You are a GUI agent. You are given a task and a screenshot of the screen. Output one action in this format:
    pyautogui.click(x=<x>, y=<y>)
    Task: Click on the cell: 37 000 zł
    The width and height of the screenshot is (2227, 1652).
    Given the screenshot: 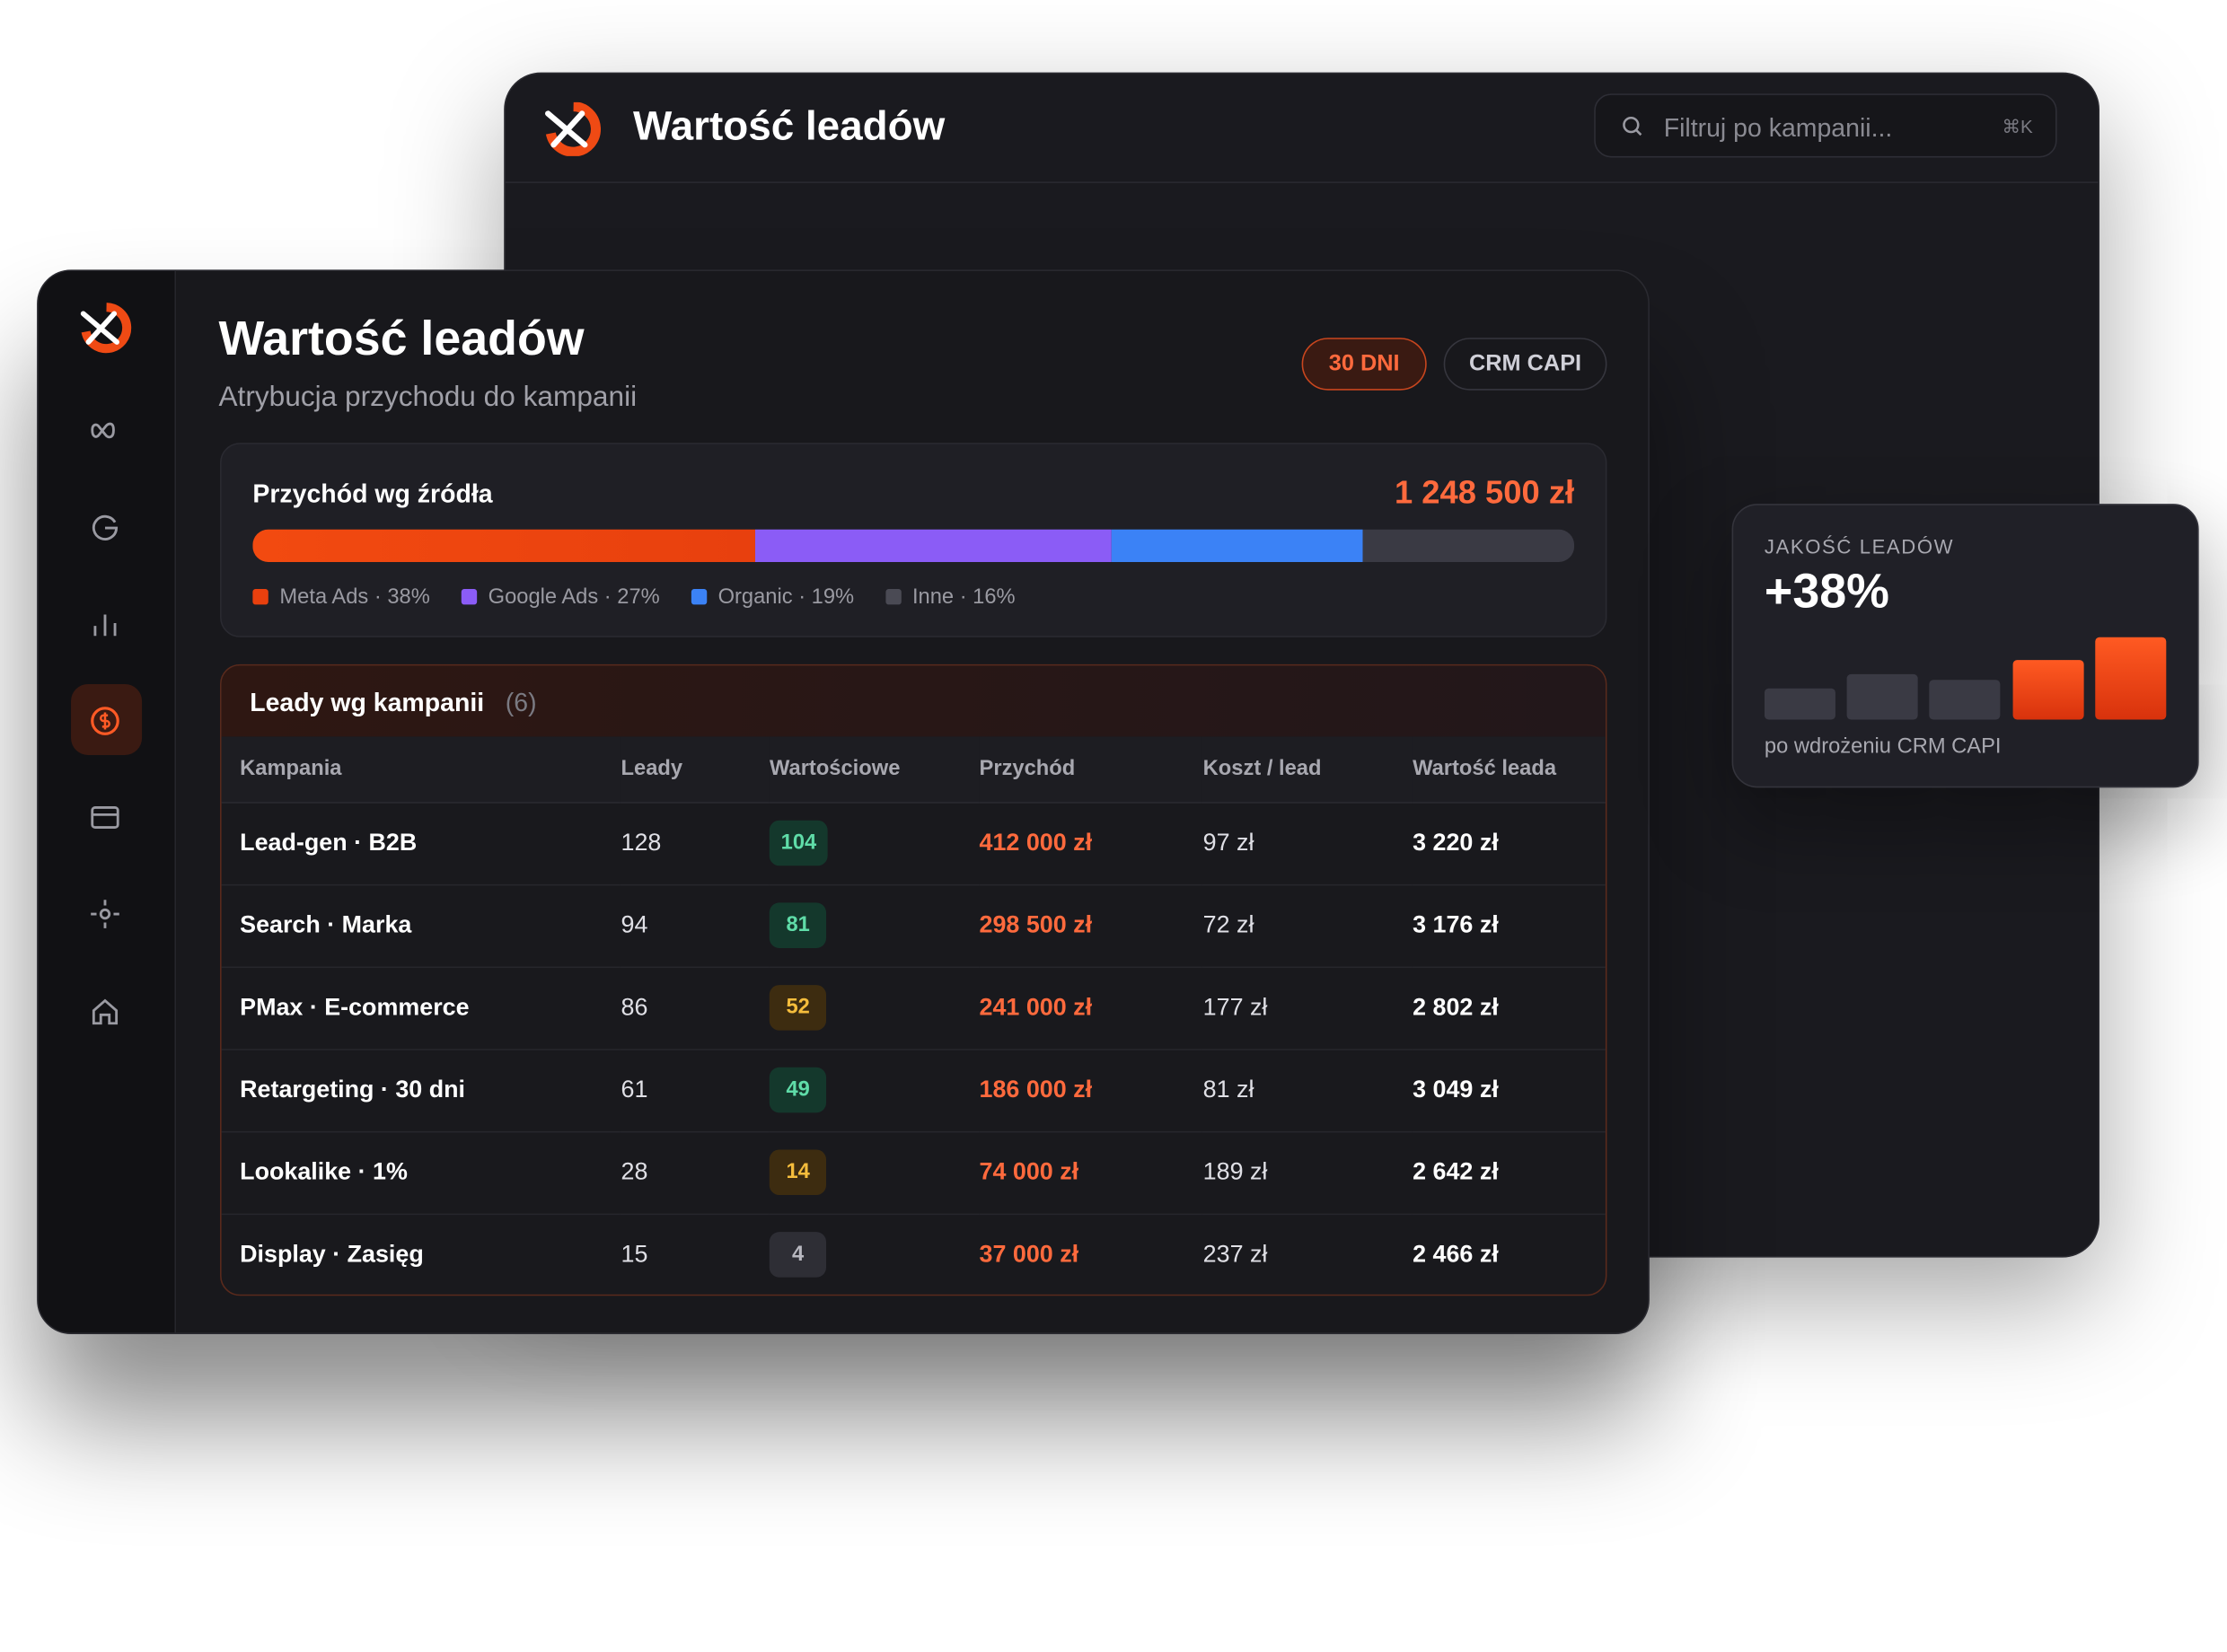 What is the action you would take?
    pyautogui.click(x=1029, y=1255)
    